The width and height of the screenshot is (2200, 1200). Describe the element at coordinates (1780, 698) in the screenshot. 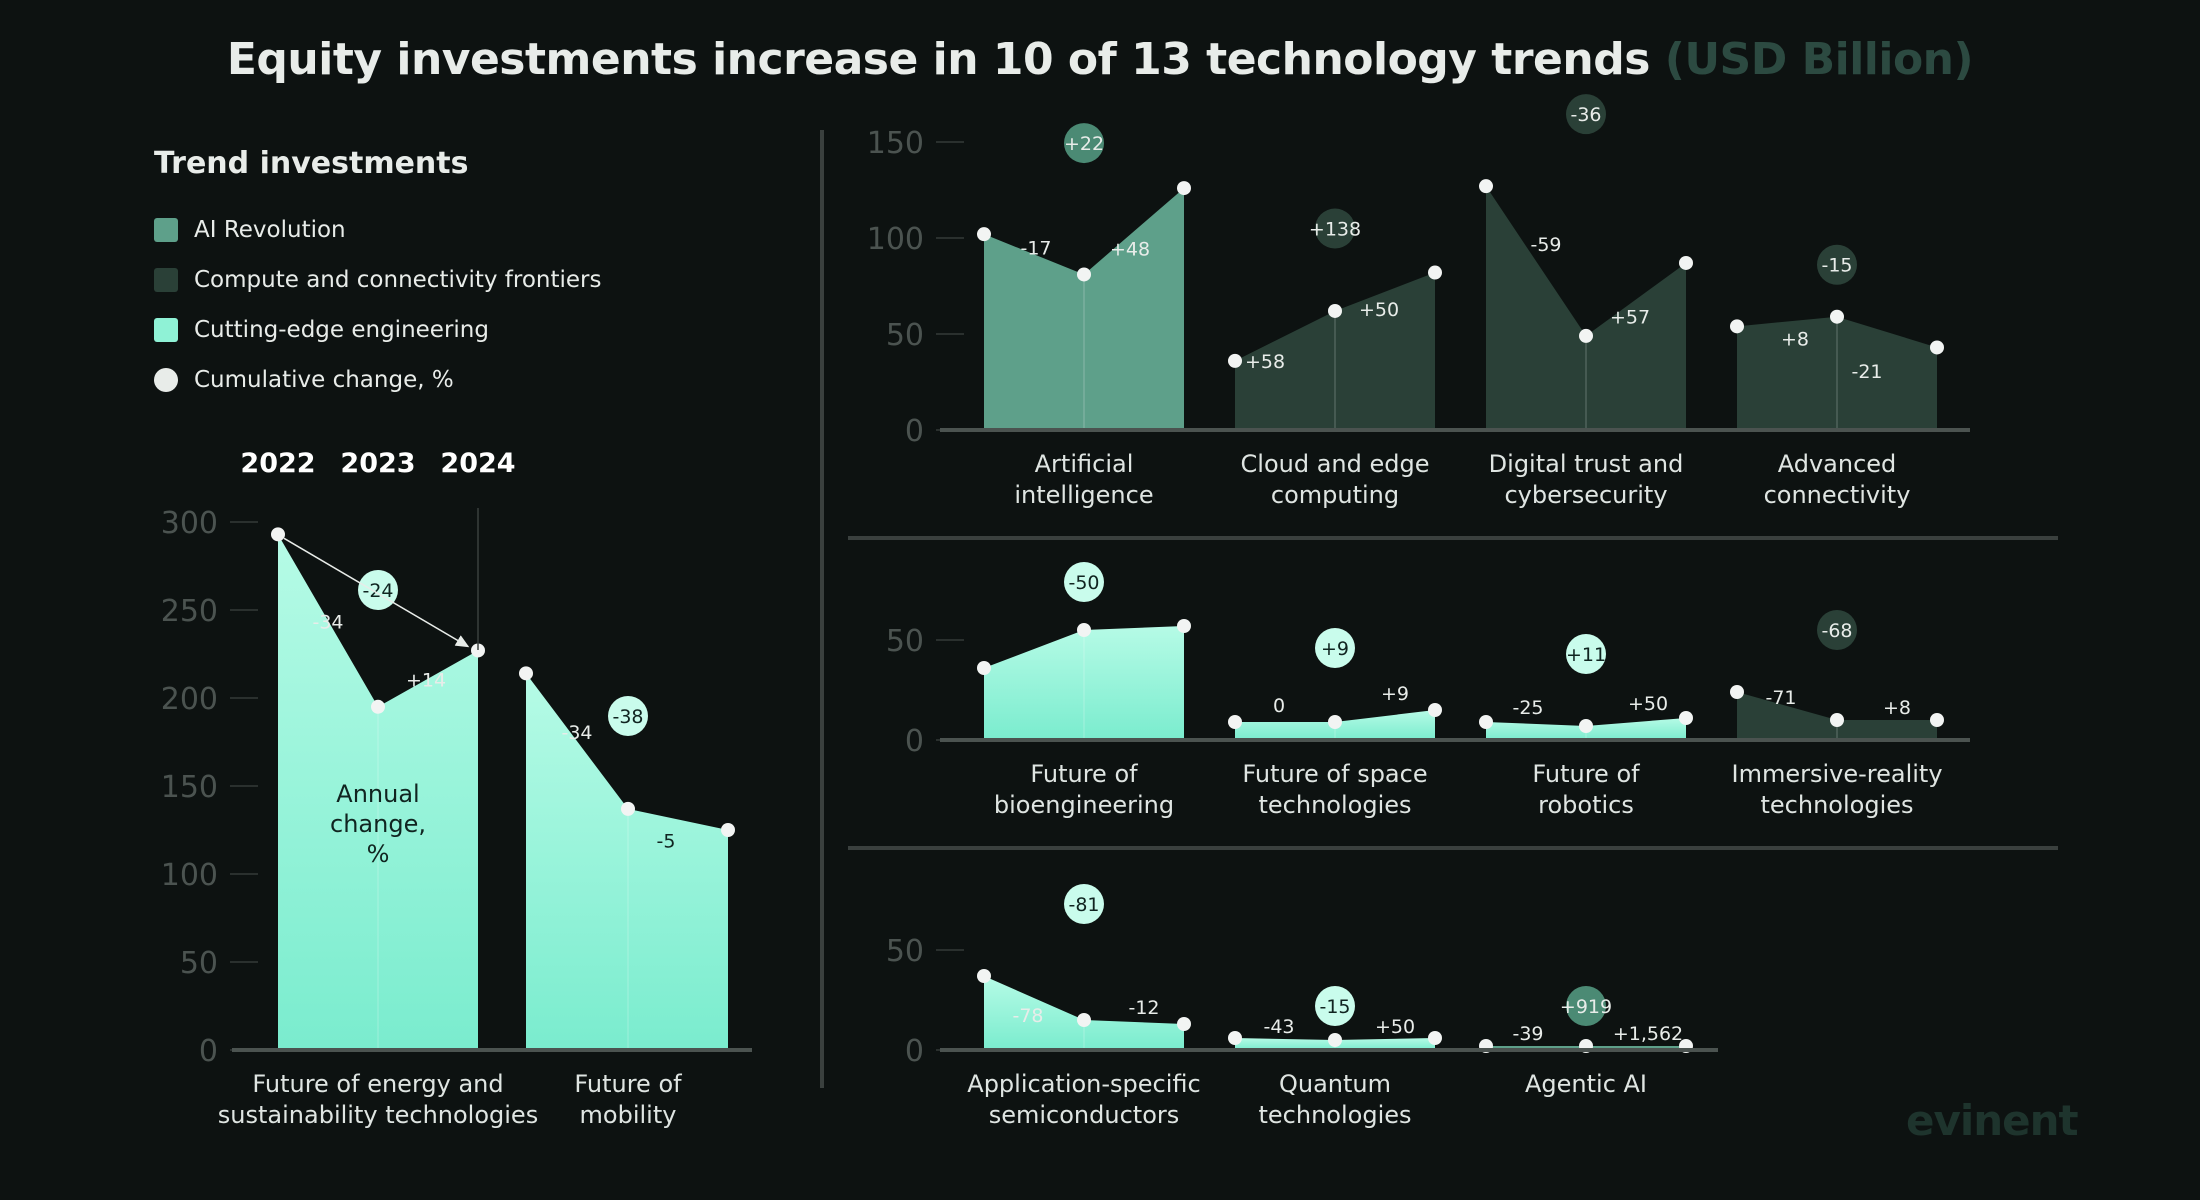

I see `annual-change-label: -71` at that location.